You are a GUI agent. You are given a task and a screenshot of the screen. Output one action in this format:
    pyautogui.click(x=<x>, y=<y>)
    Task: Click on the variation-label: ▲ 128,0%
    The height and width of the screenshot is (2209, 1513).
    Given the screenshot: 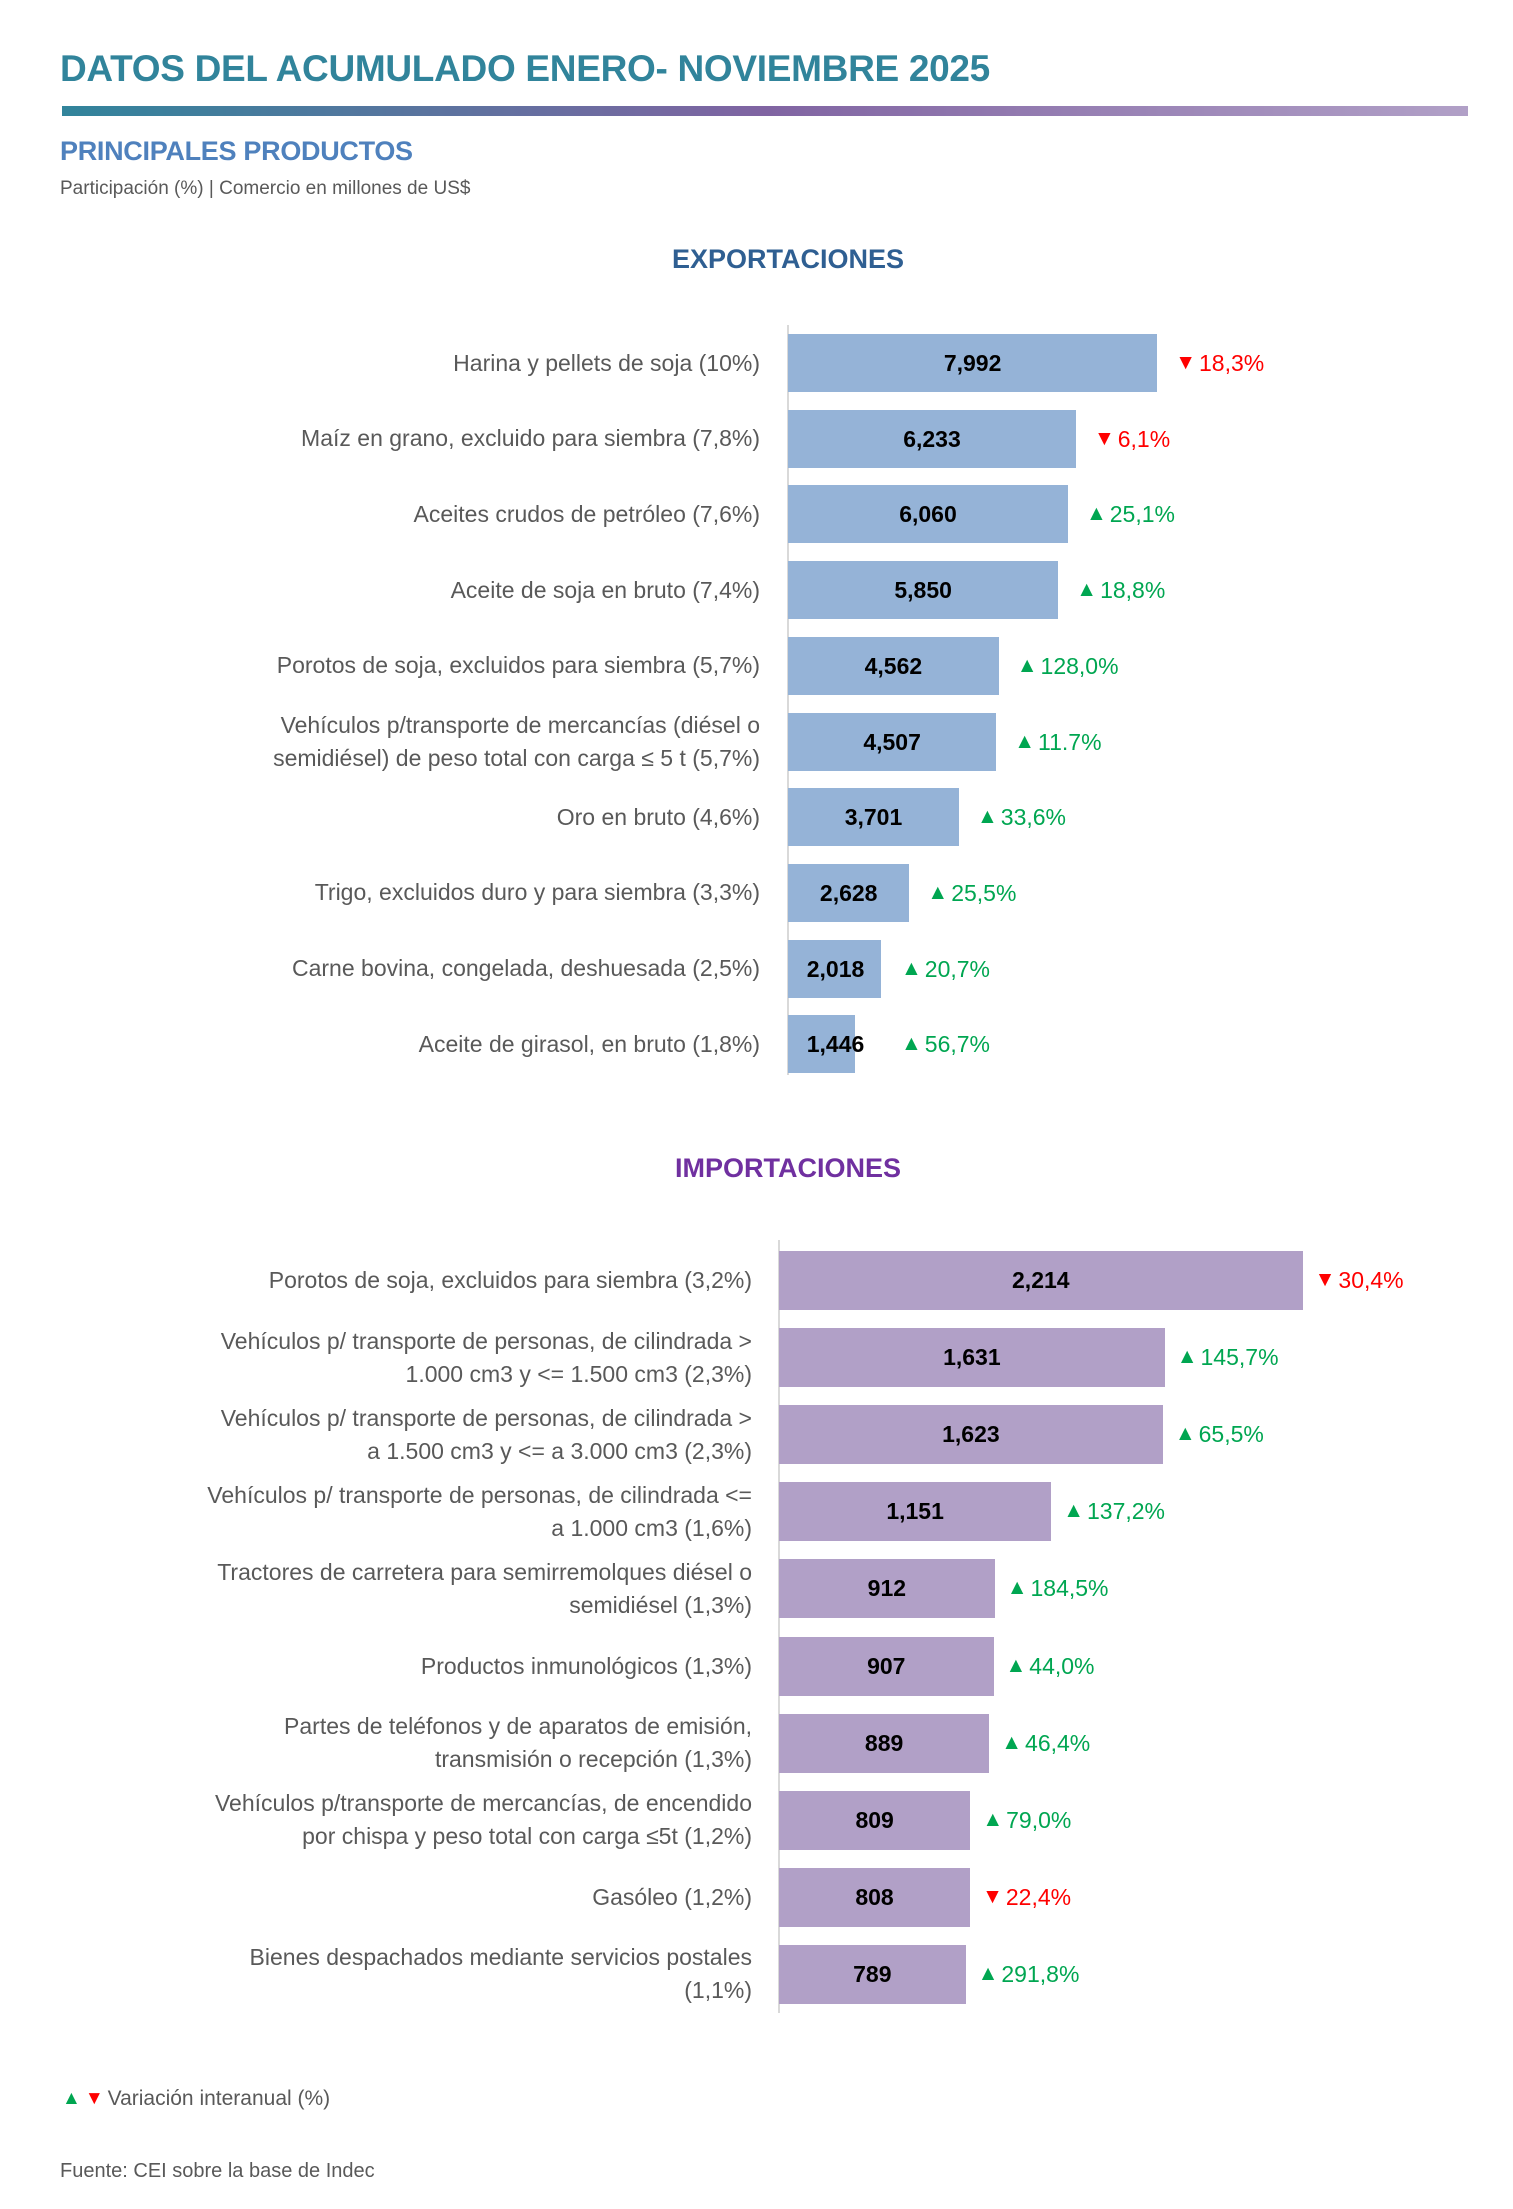 What is the action you would take?
    pyautogui.click(x=1068, y=666)
    